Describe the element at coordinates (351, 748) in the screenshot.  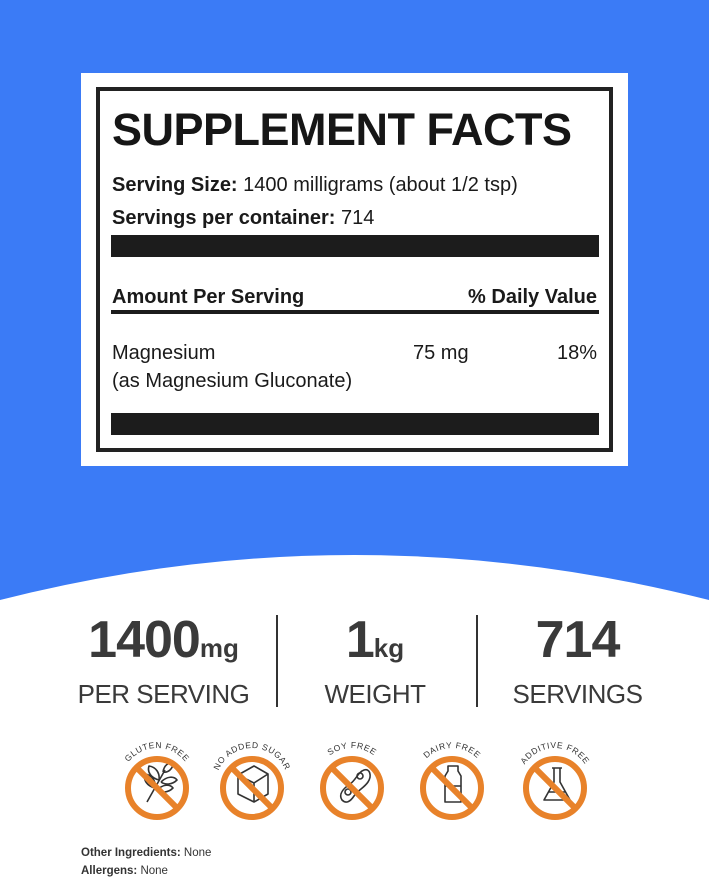
I see `badge-label: SOY FREE` at that location.